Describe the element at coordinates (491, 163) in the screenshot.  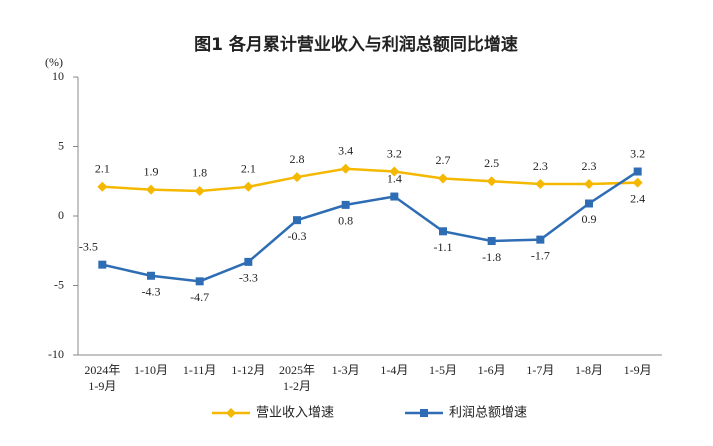
I see `data-label: 2.5` at that location.